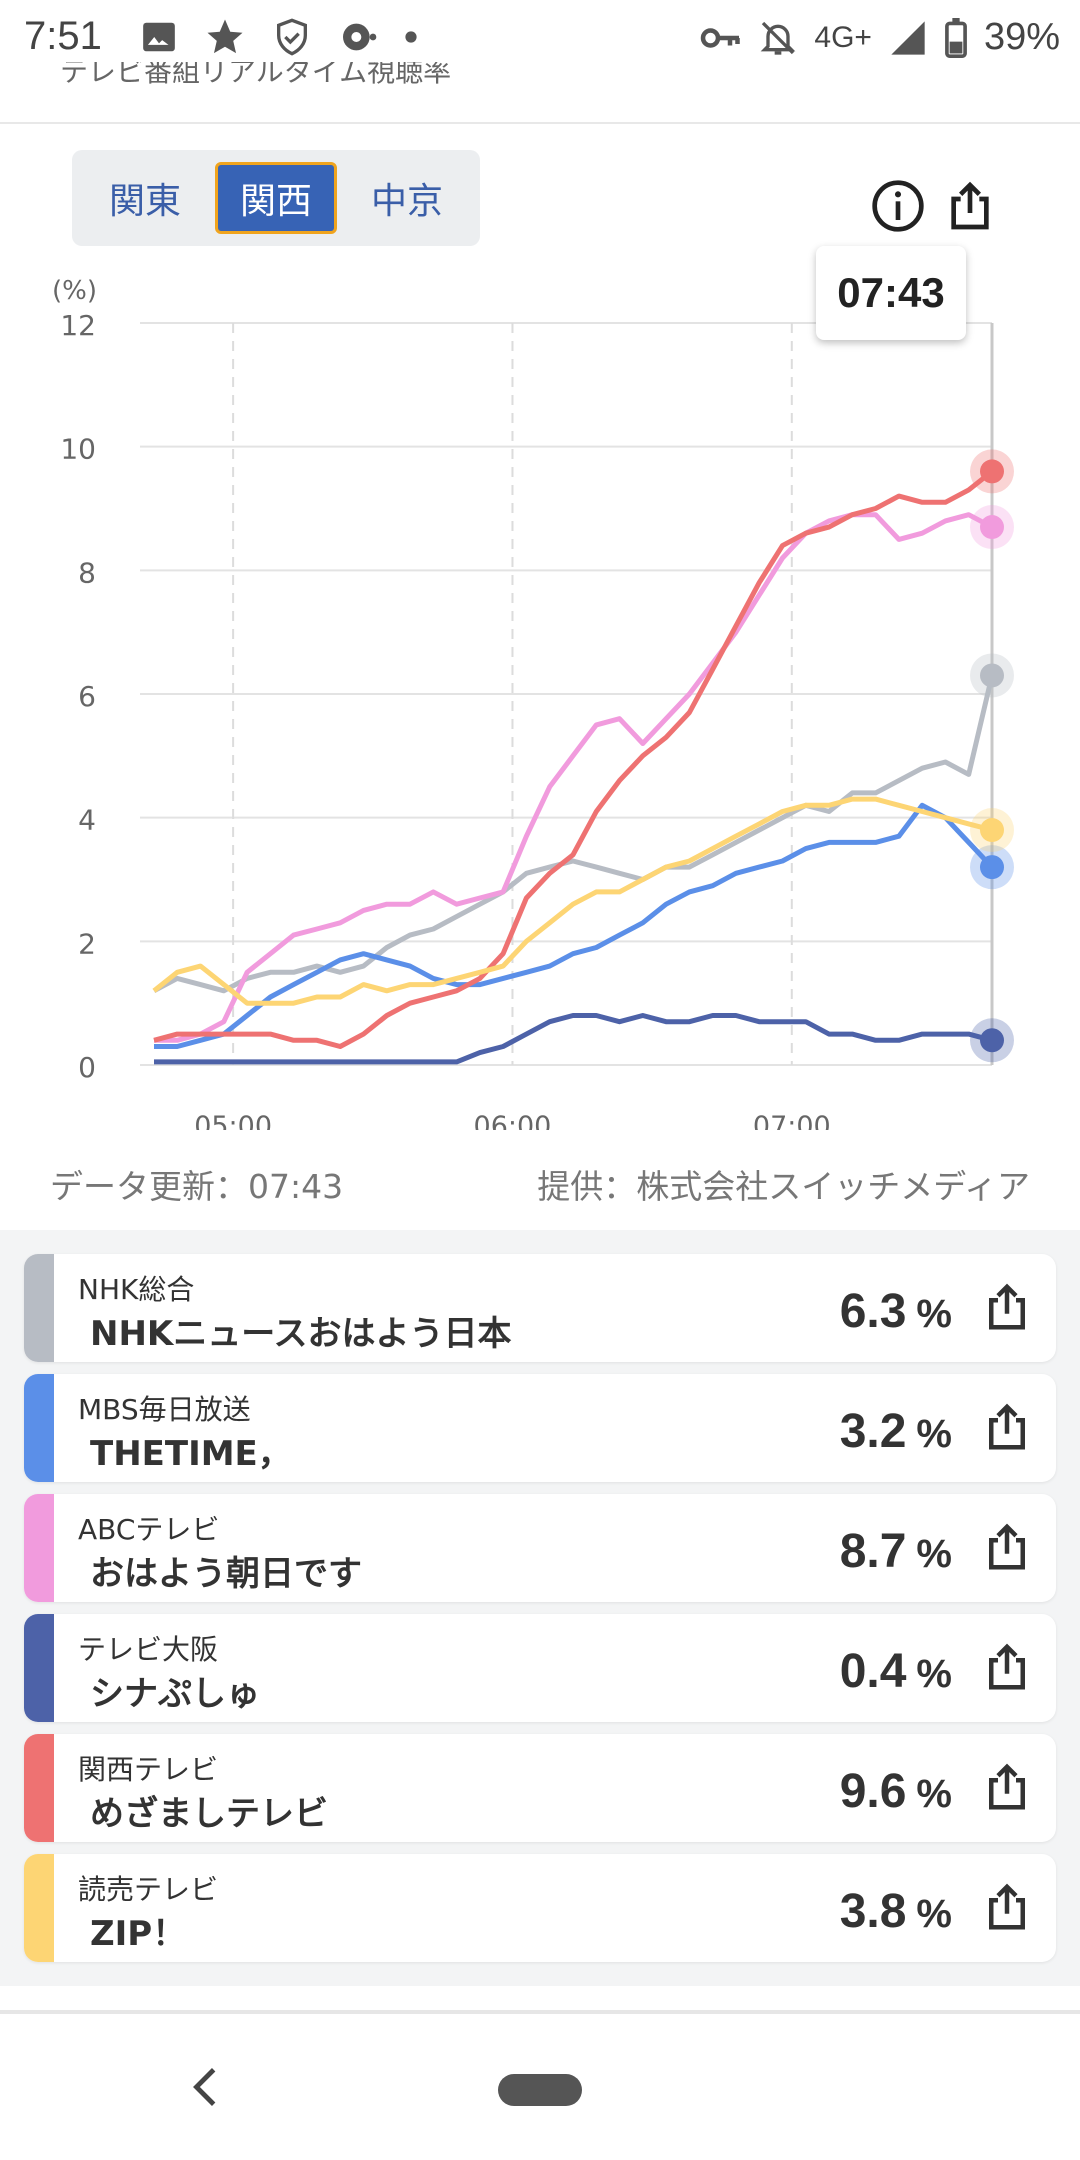 The width and height of the screenshot is (1080, 2160). I want to click on header-divider, so click(540, 123).